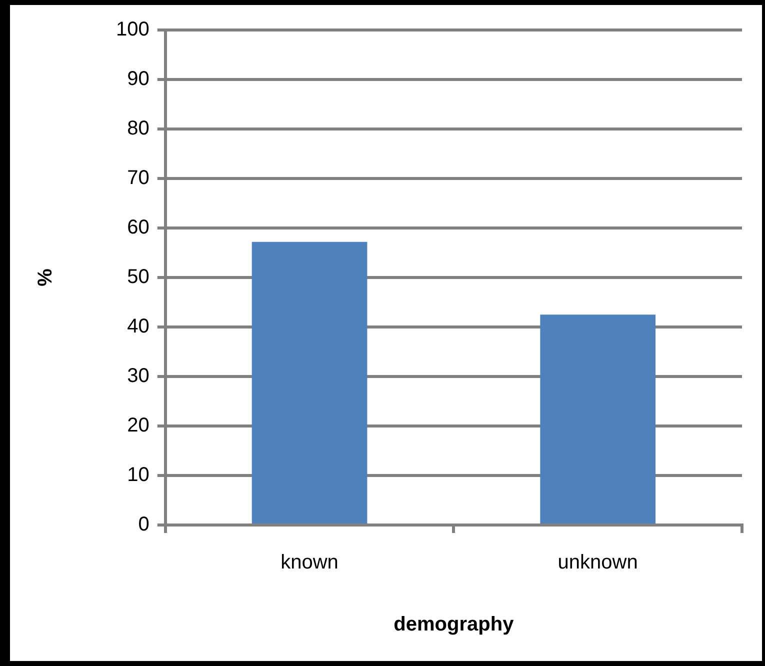 The height and width of the screenshot is (666, 765). What do you see at coordinates (138, 425) in the screenshot?
I see `y-tick-label: 20` at bounding box center [138, 425].